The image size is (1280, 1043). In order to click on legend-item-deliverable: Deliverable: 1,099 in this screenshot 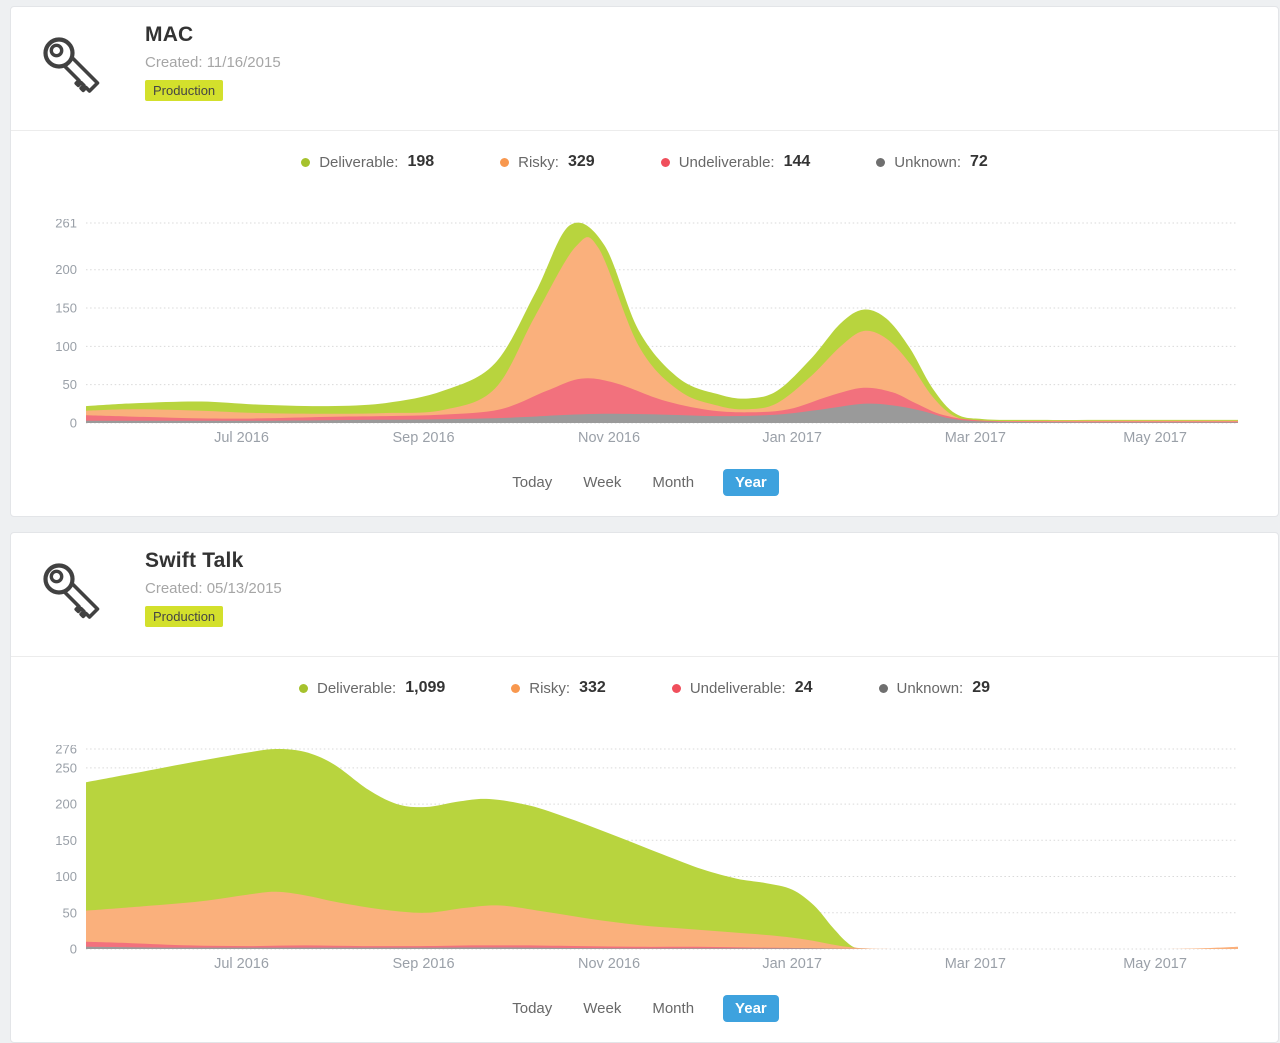, I will do `click(372, 688)`.